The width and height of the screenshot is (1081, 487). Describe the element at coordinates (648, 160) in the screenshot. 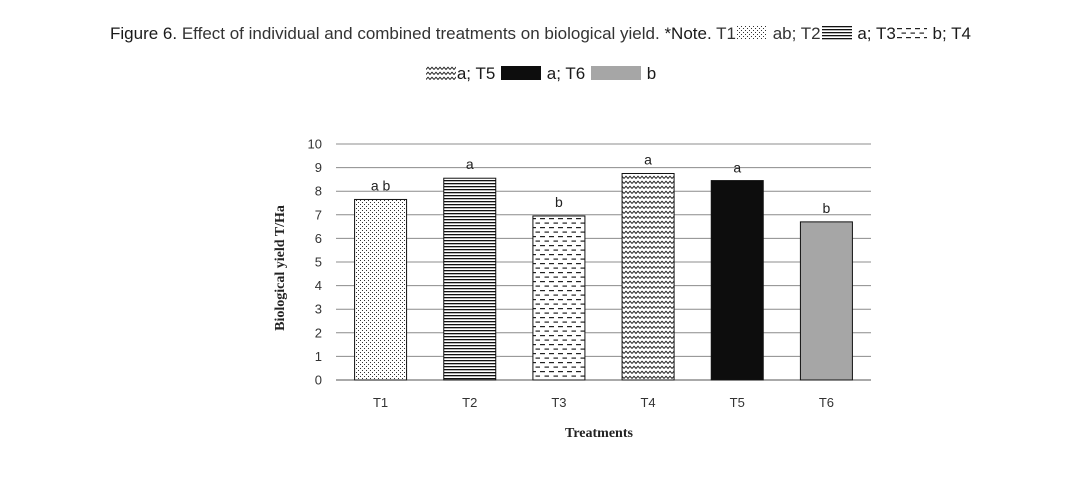

I see `data-label-t4: a` at that location.